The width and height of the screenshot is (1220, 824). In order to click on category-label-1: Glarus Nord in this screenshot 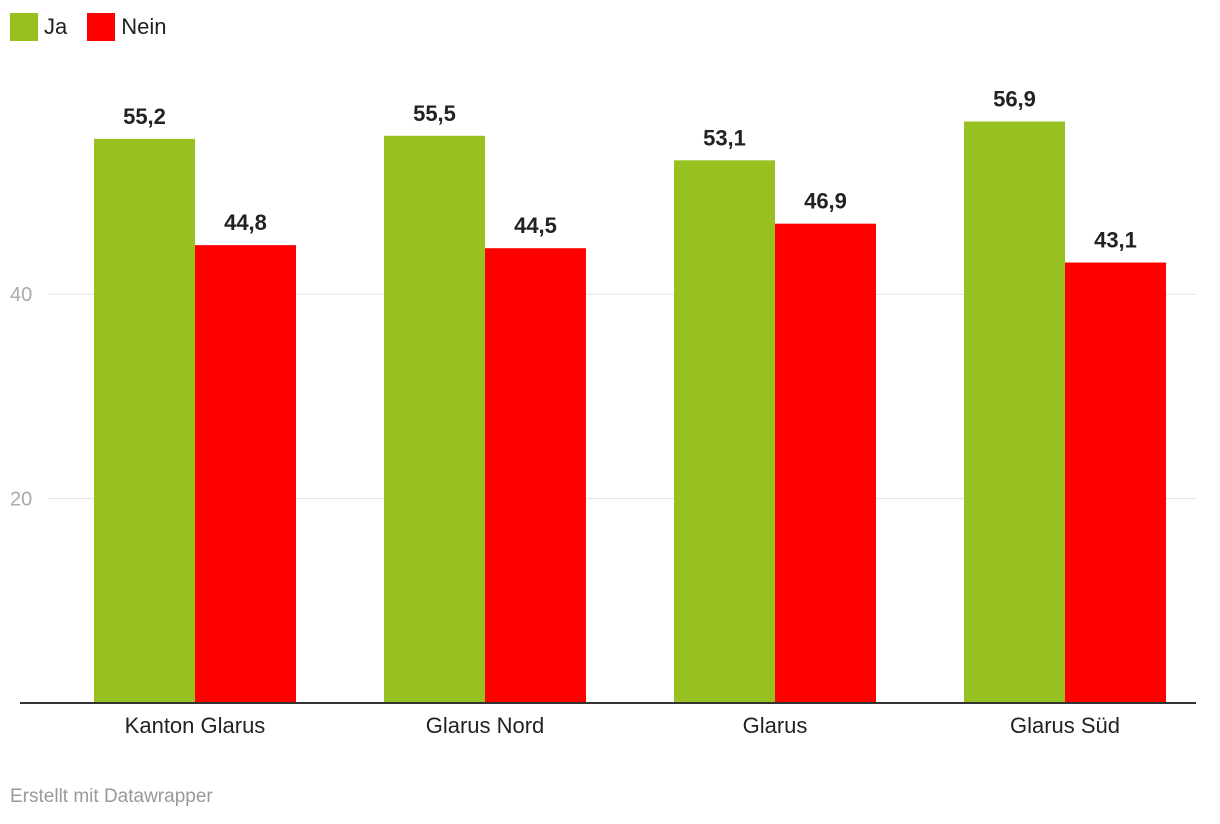, I will do `click(485, 725)`.